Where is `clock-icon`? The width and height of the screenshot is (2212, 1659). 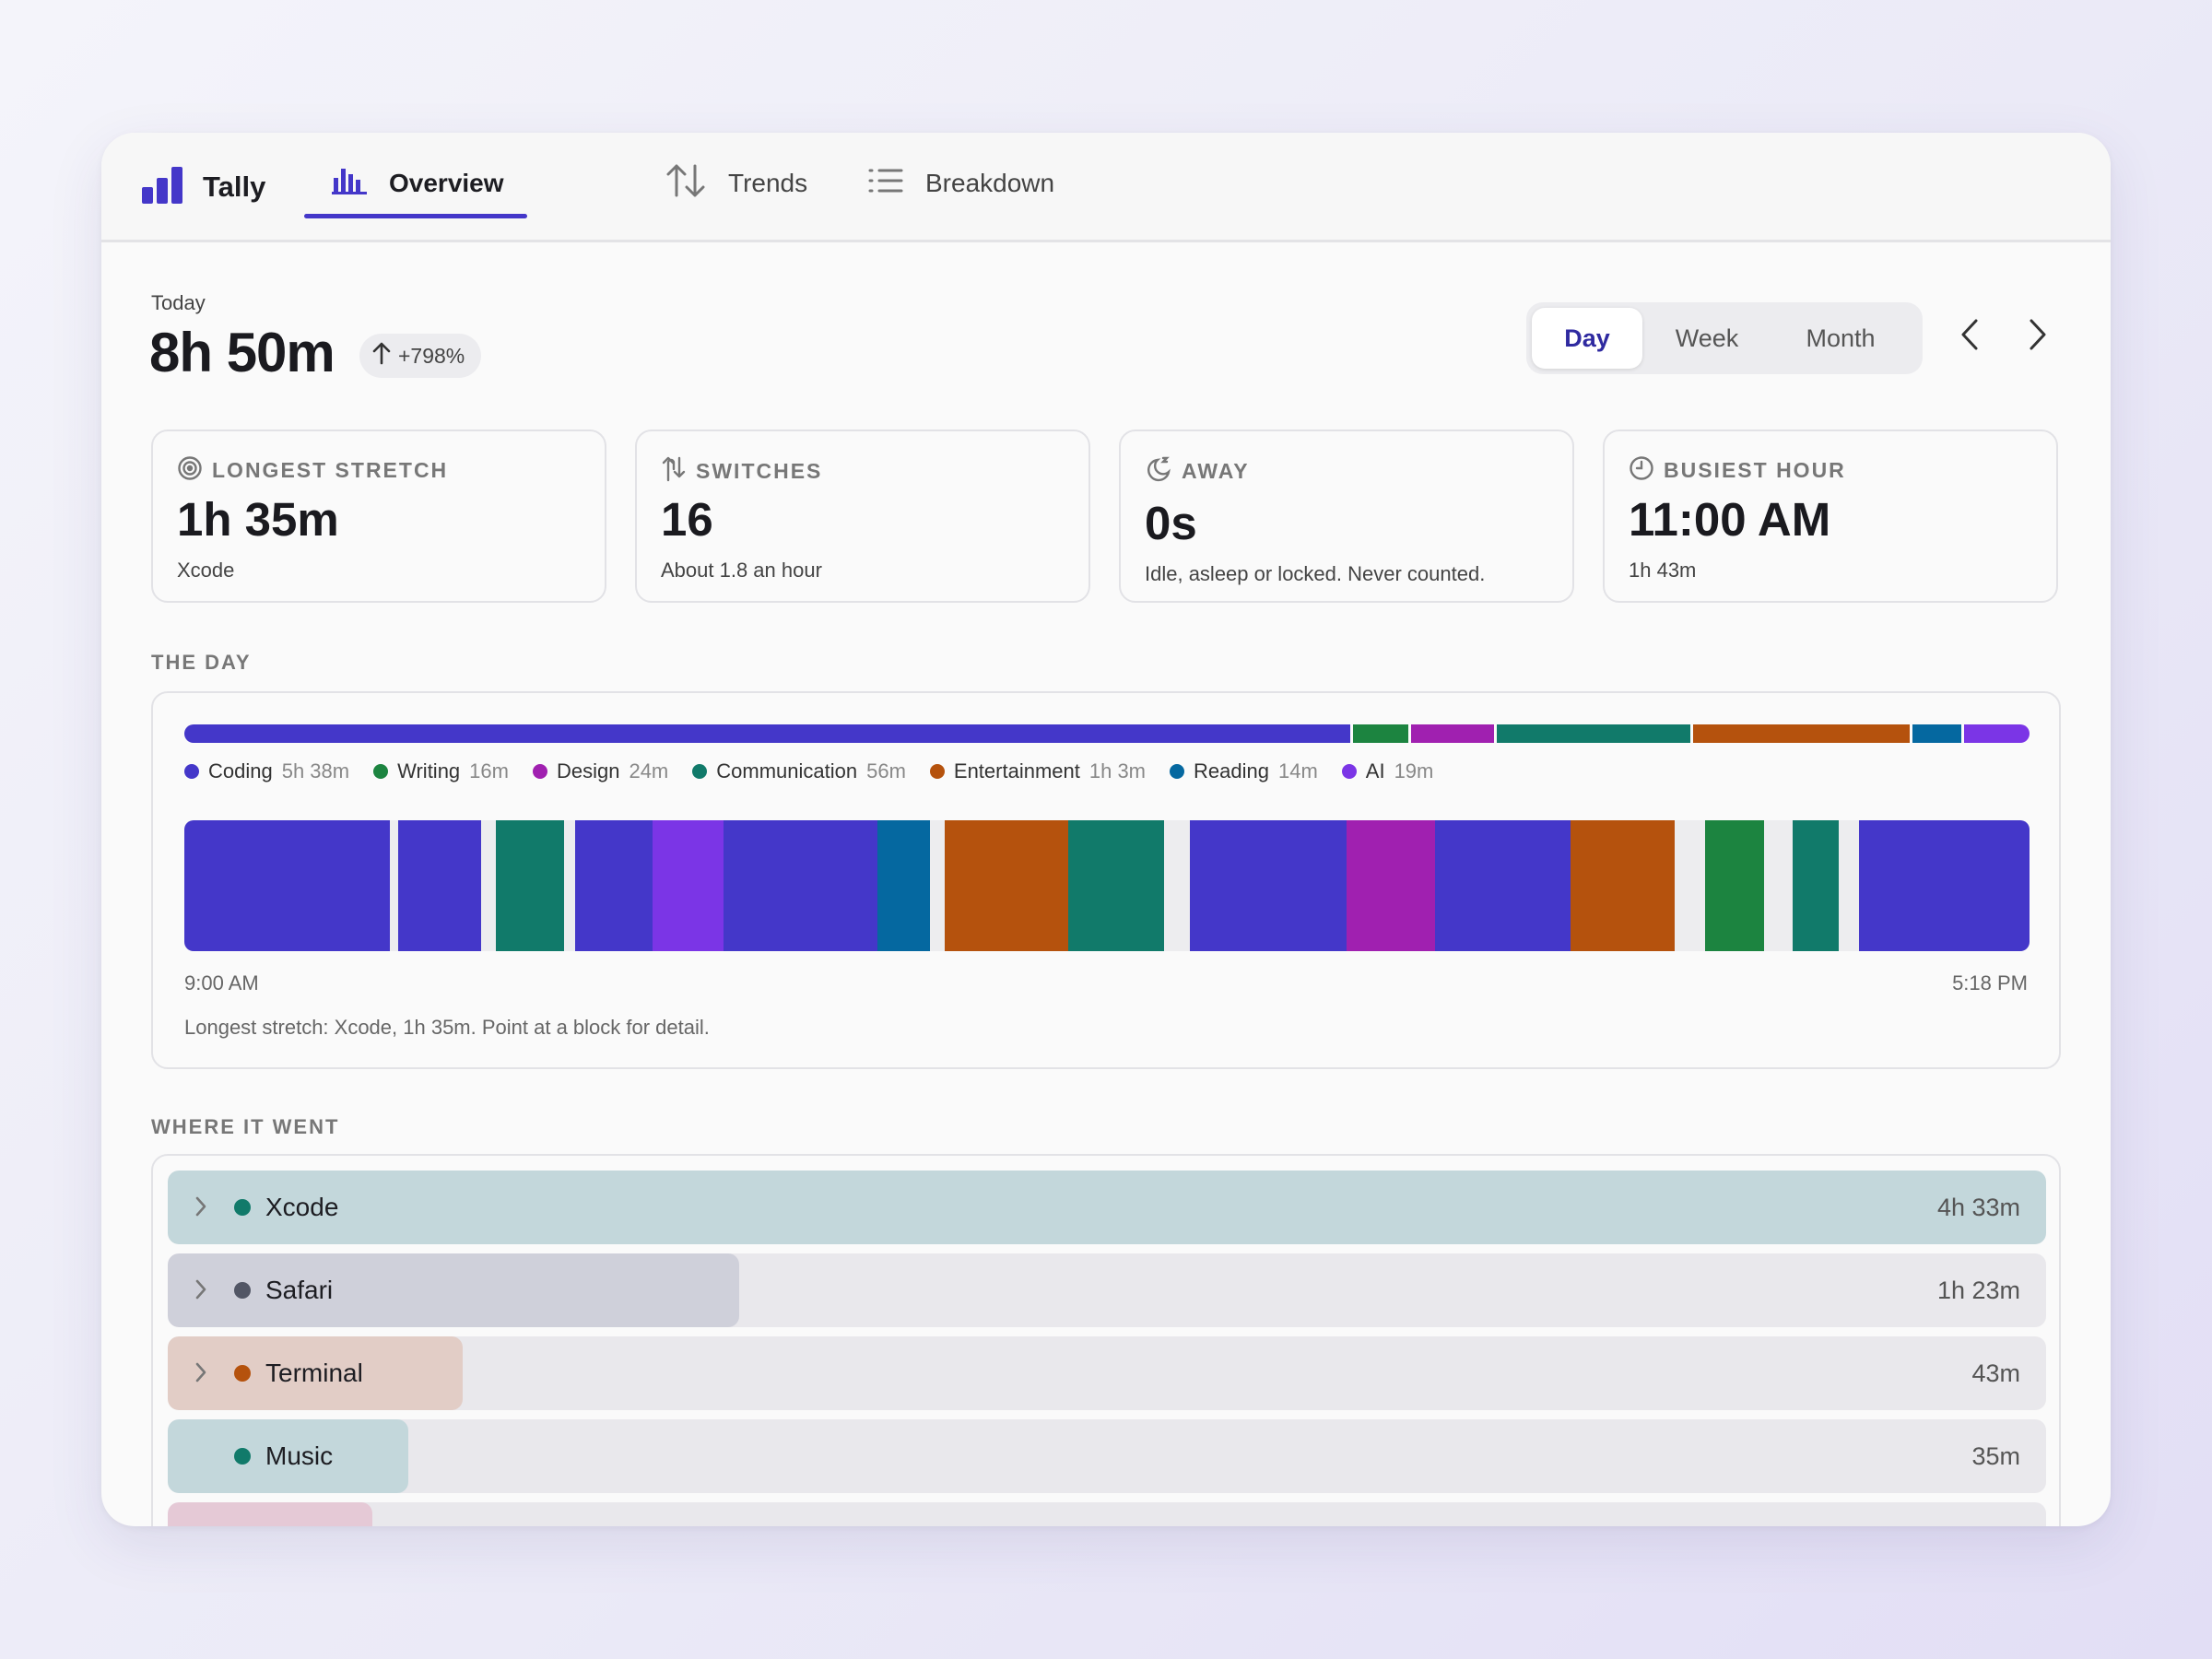 clock-icon is located at coordinates (1641, 470).